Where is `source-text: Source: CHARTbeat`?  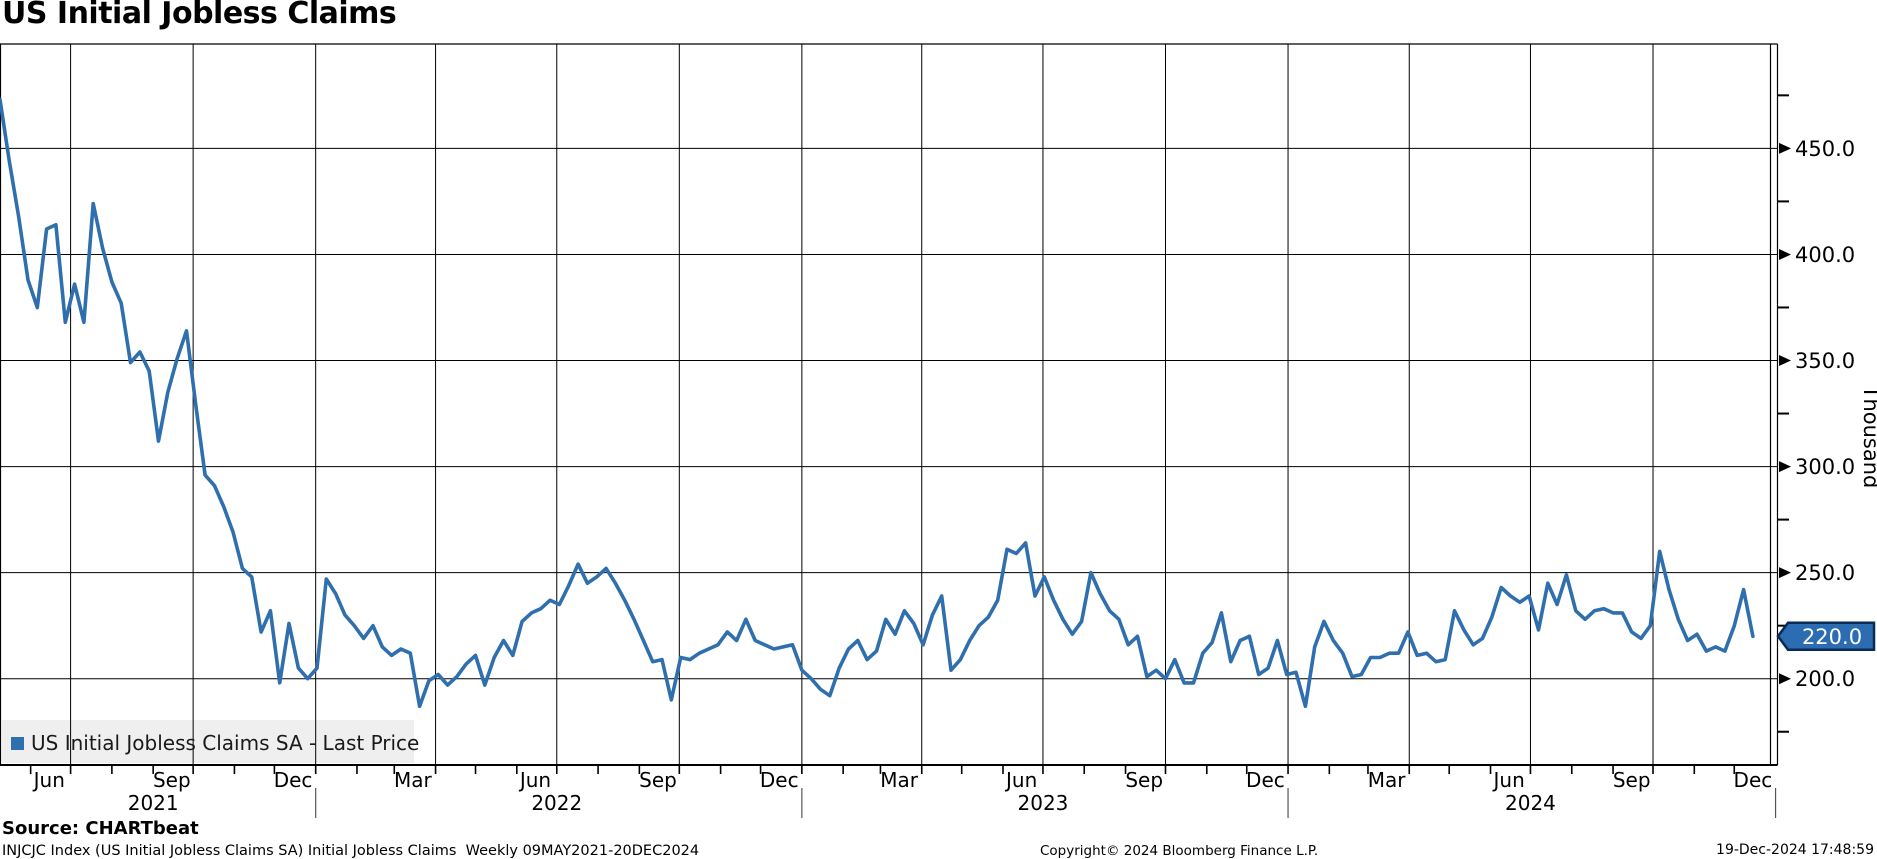
source-text: Source: CHARTbeat is located at coordinates (100, 828).